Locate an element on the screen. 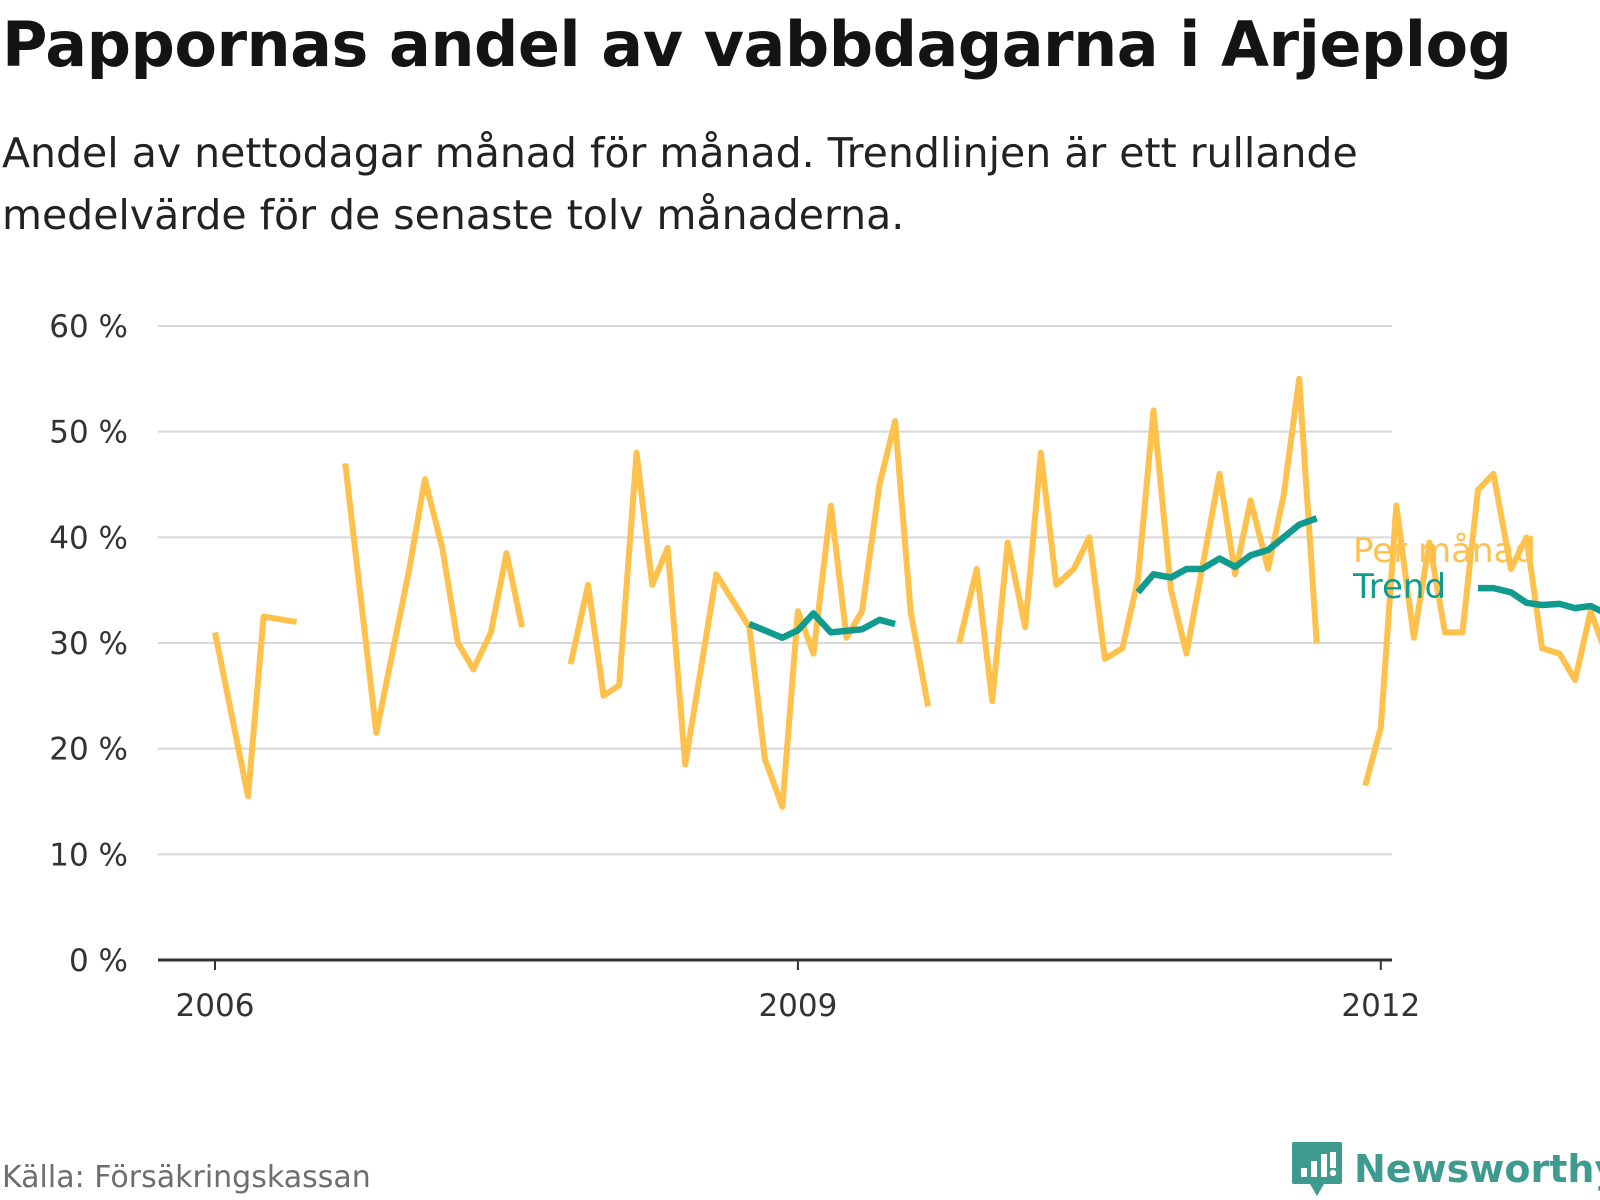 The height and width of the screenshot is (1200, 1600). x-tick-label: 2012 is located at coordinates (1380, 1006).